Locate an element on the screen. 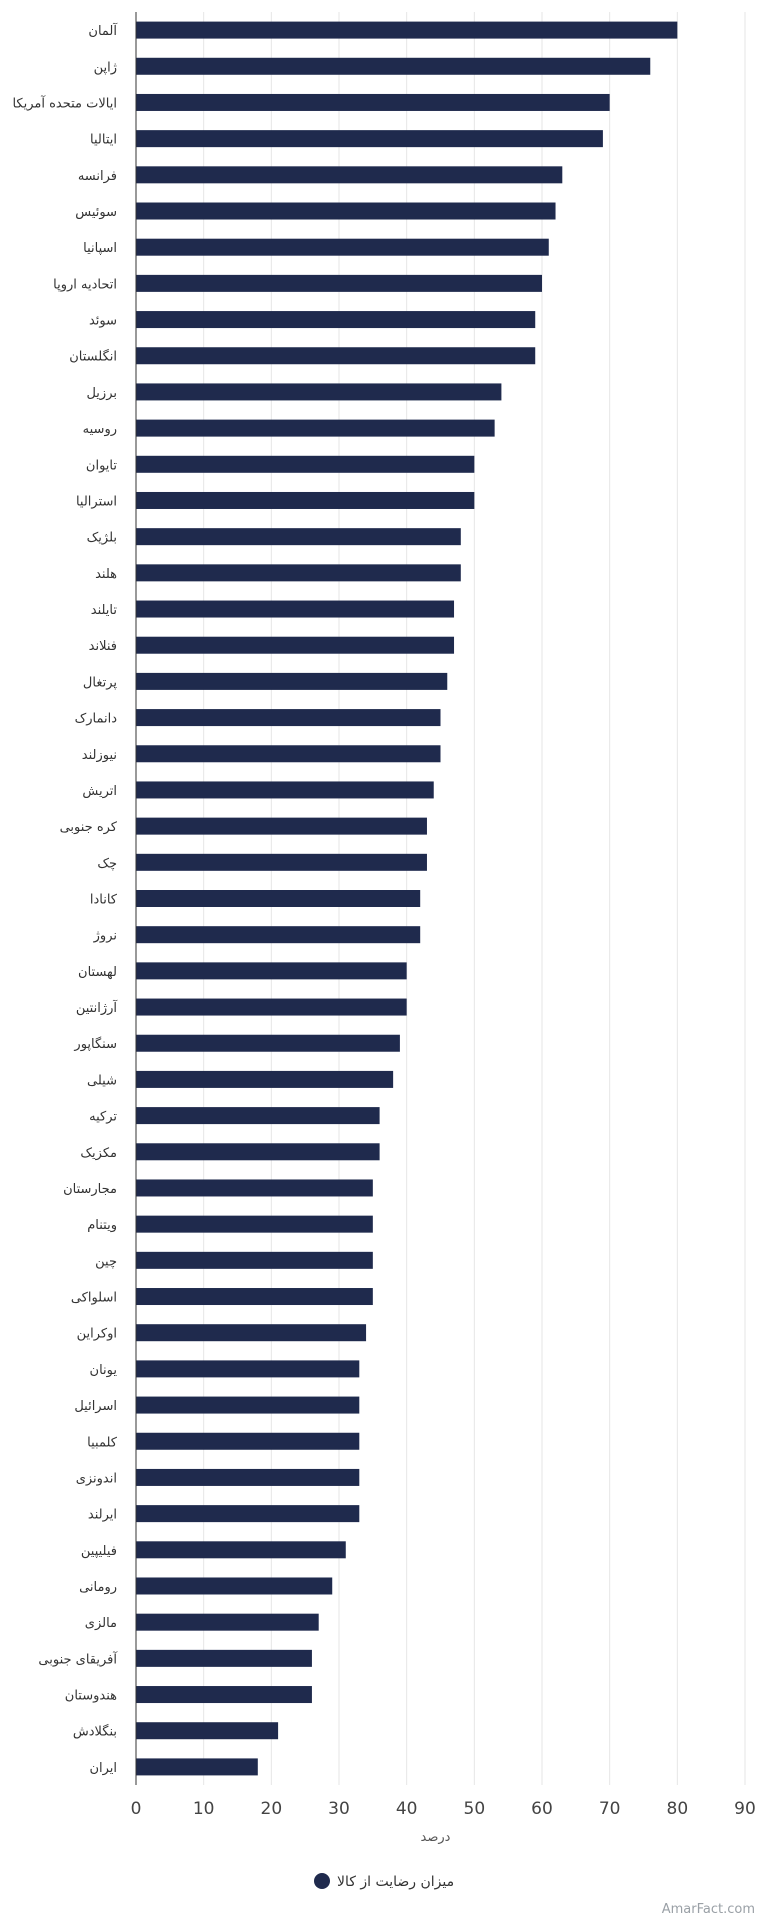  watermark: AmarFact.com is located at coordinates (708, 1909).